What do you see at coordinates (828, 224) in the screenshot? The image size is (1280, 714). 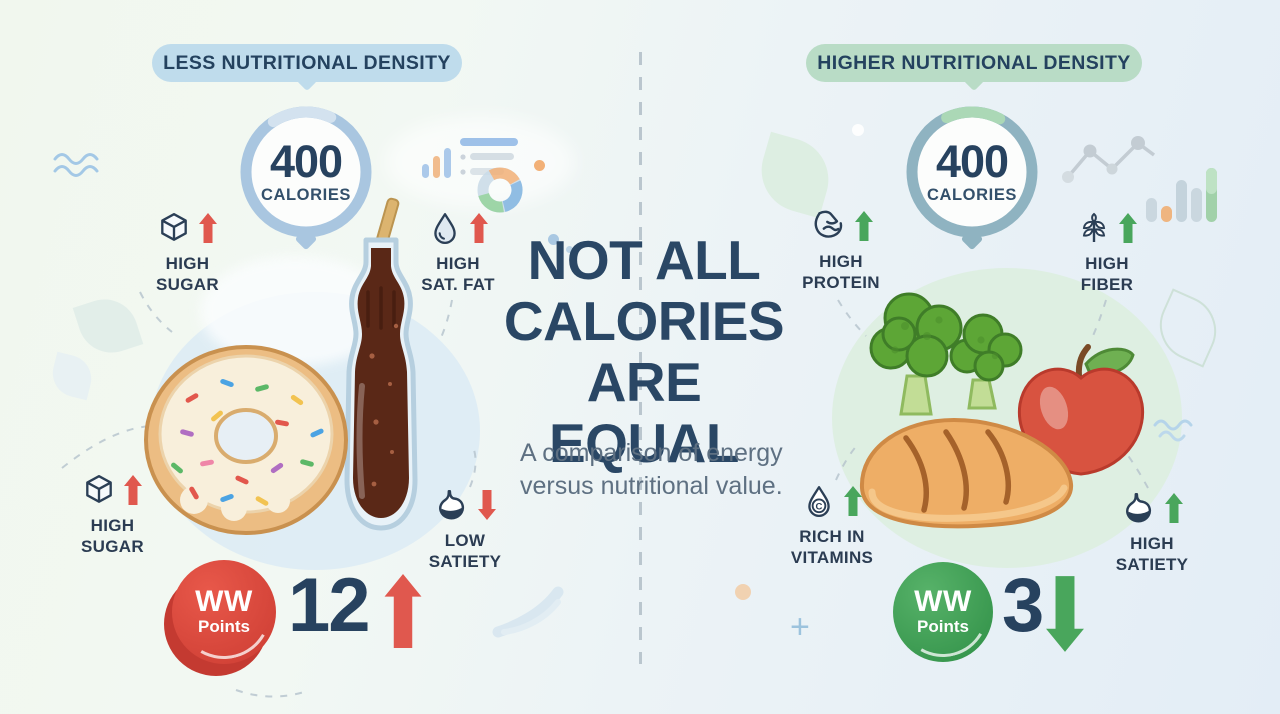 I see `muscle-icon` at bounding box center [828, 224].